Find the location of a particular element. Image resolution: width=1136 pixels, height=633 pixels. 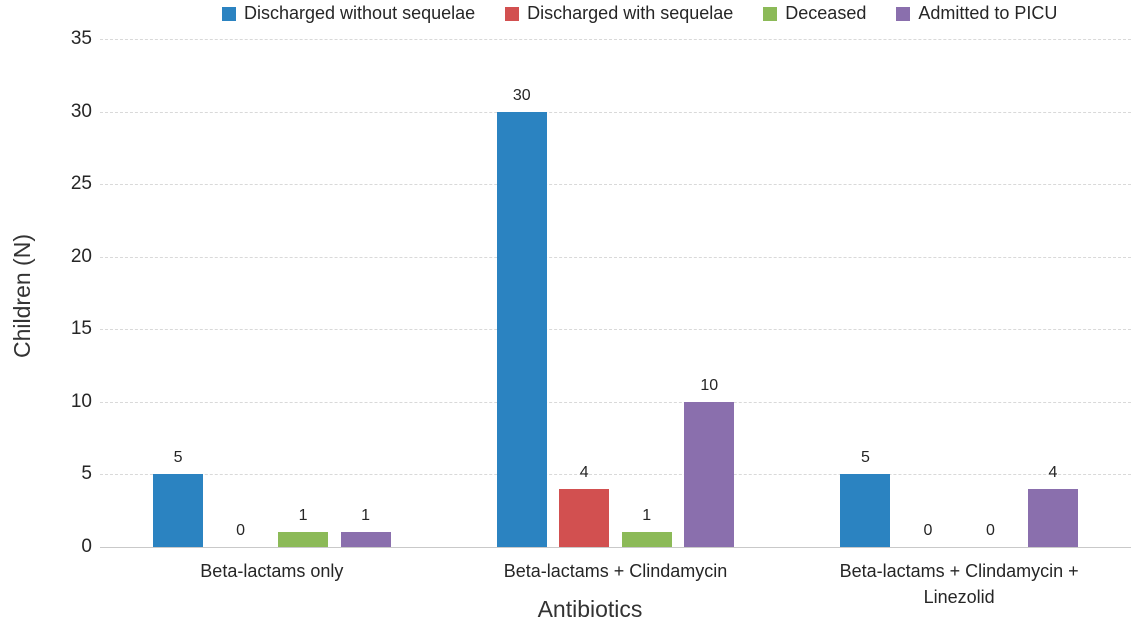

y-tick-label: 10 is located at coordinates (81, 401).